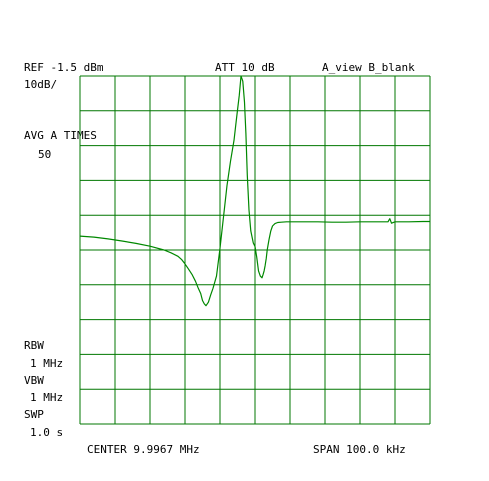 This screenshot has width=489, height=481. Describe the element at coordinates (359, 449) in the screenshot. I see `span-label: SPAN 100.0 kHz` at that location.